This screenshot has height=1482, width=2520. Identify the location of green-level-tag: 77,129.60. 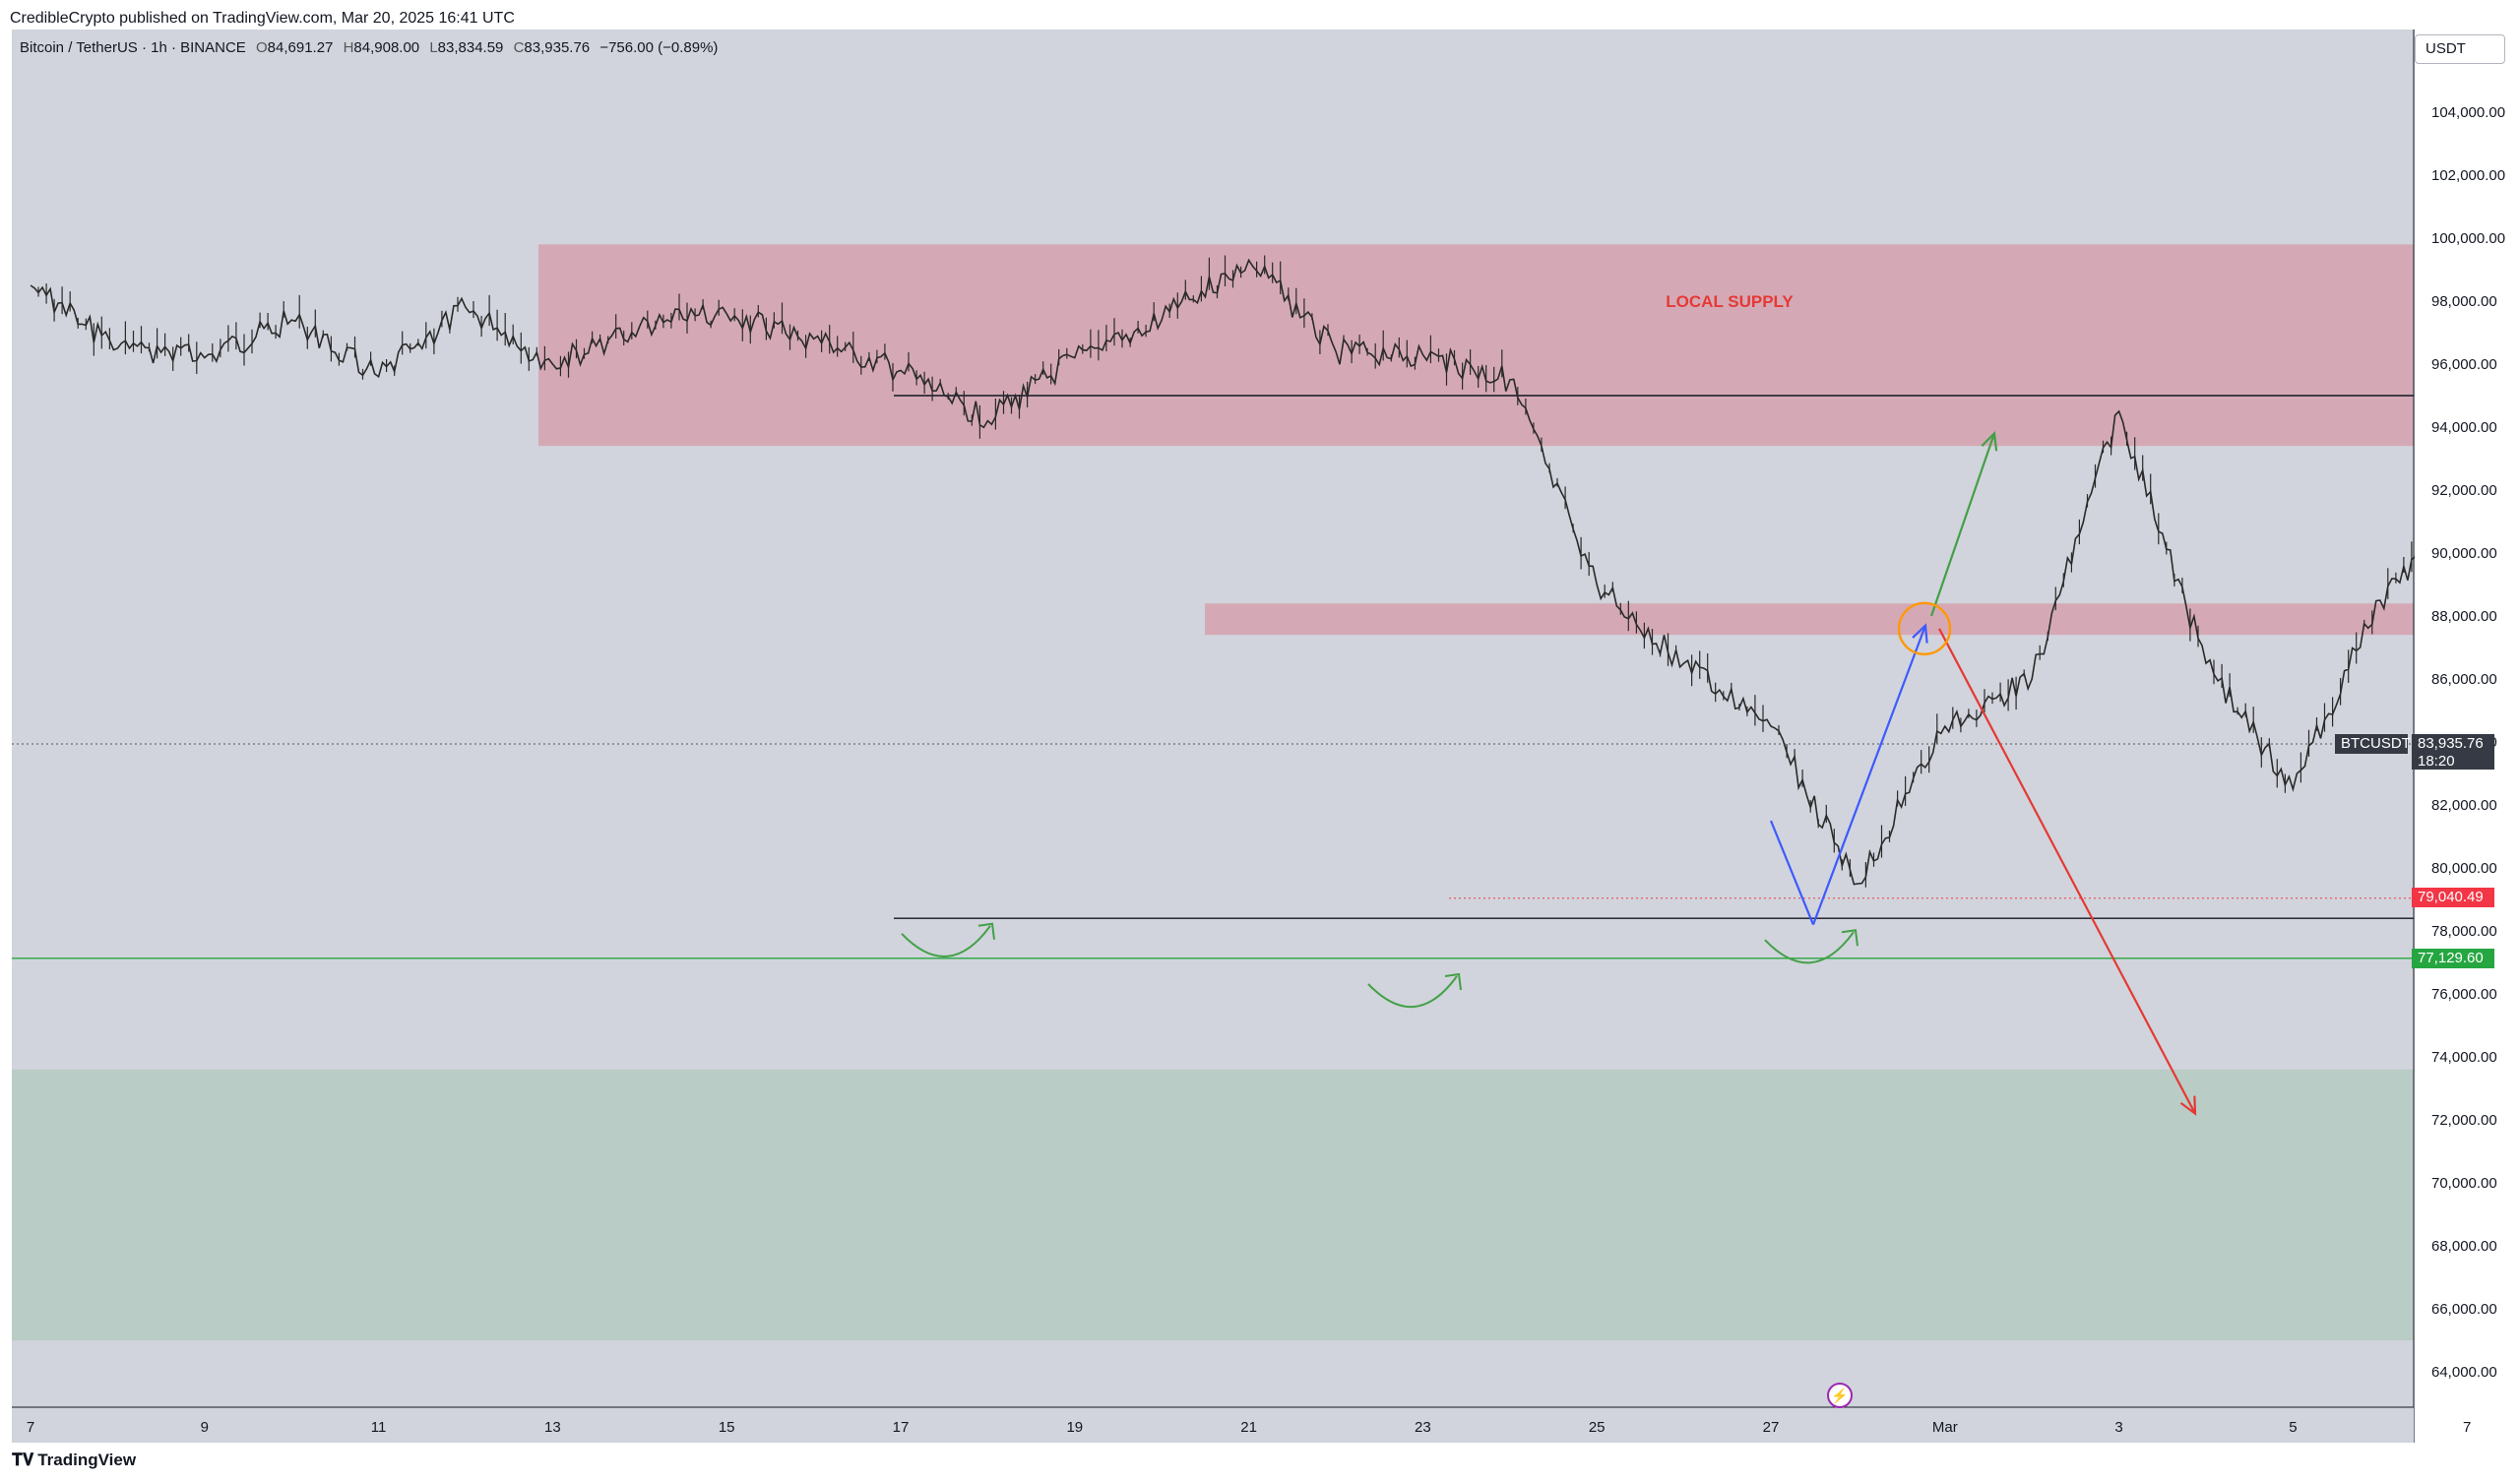
(2453, 958).